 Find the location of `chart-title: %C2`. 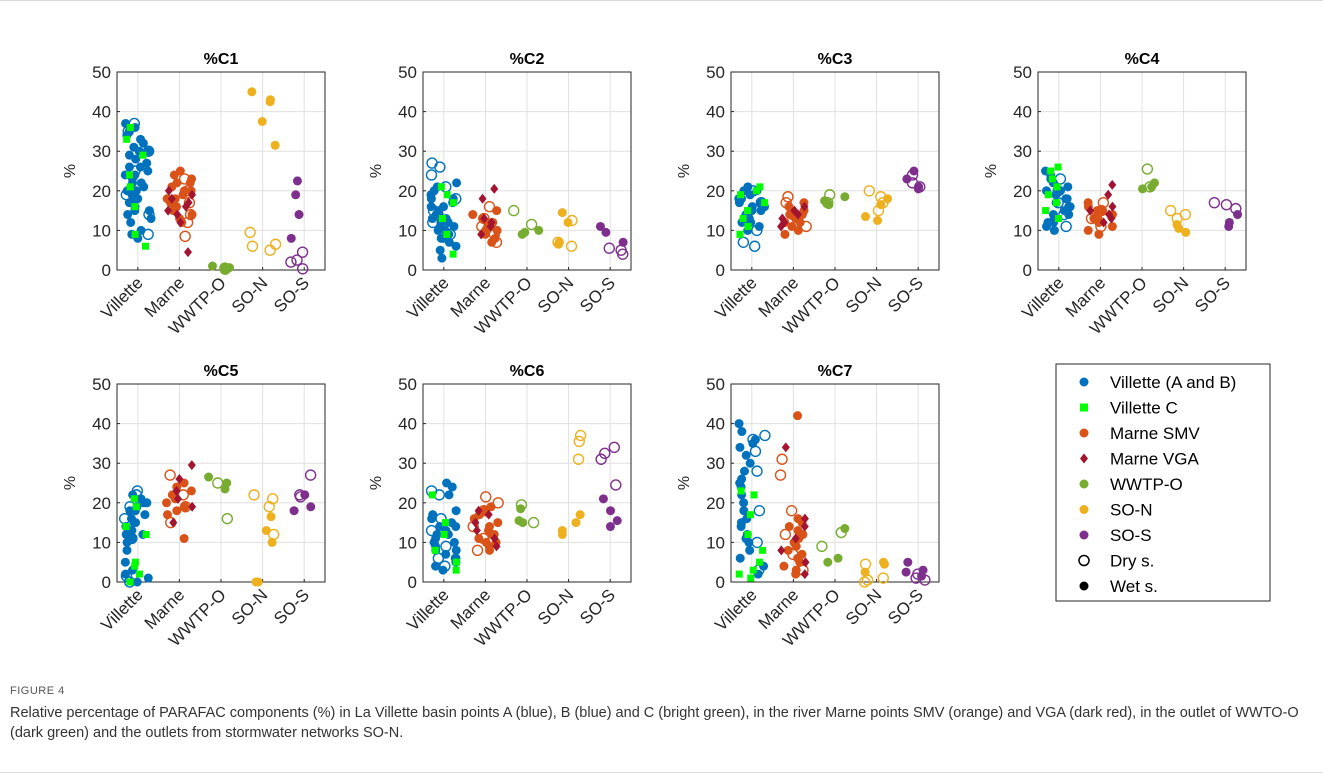

chart-title: %C2 is located at coordinates (527, 59).